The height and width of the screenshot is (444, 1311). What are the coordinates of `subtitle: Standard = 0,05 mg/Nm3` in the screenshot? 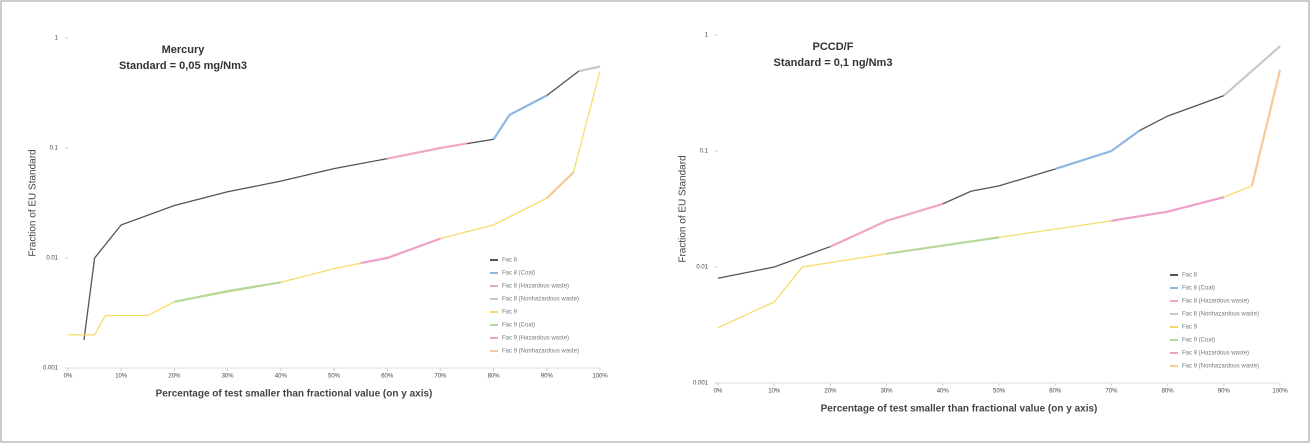 It's located at (183, 66).